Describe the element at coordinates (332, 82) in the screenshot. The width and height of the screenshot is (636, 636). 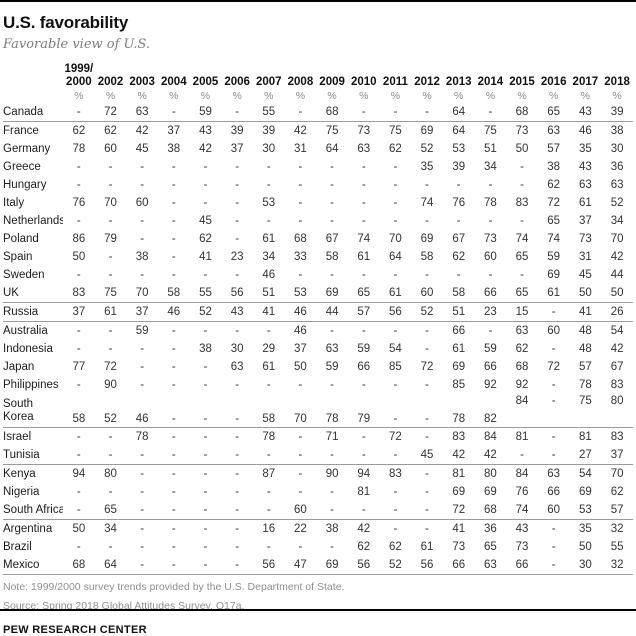
I see `year-header: 2009` at that location.